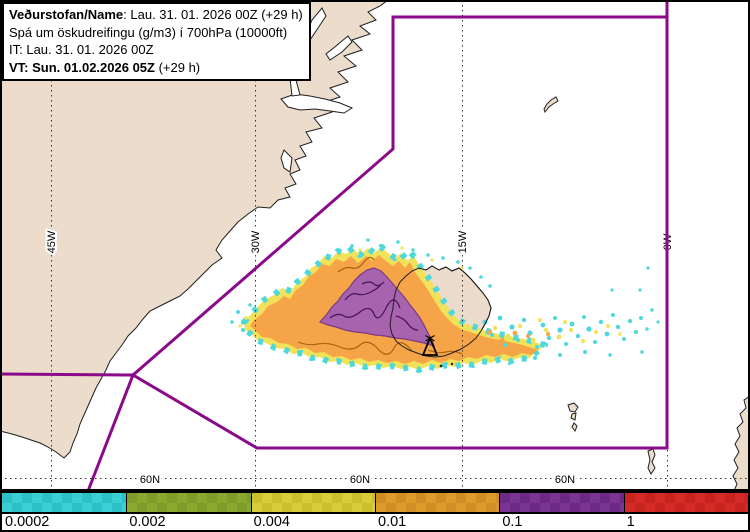 This screenshot has width=750, height=532. I want to click on initial-time: IT: Lau. 31. 01. 2026 00Z, so click(81, 49).